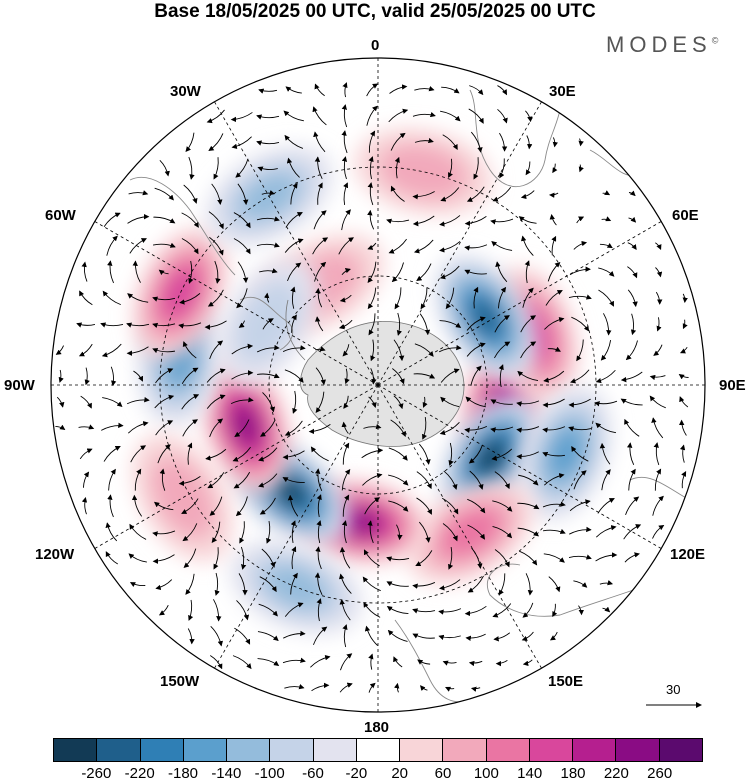 The image size is (750, 783). Describe the element at coordinates (659, 44) in the screenshot. I see `modes-logo-text: MODES` at that location.